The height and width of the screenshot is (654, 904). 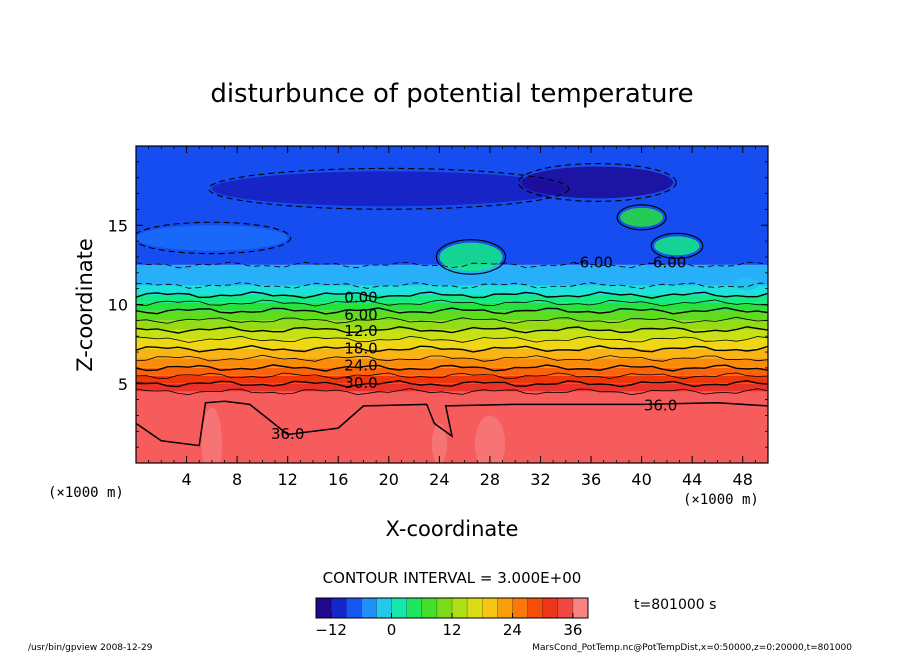 I want to click on y-tick-label: 10, so click(x=118, y=305).